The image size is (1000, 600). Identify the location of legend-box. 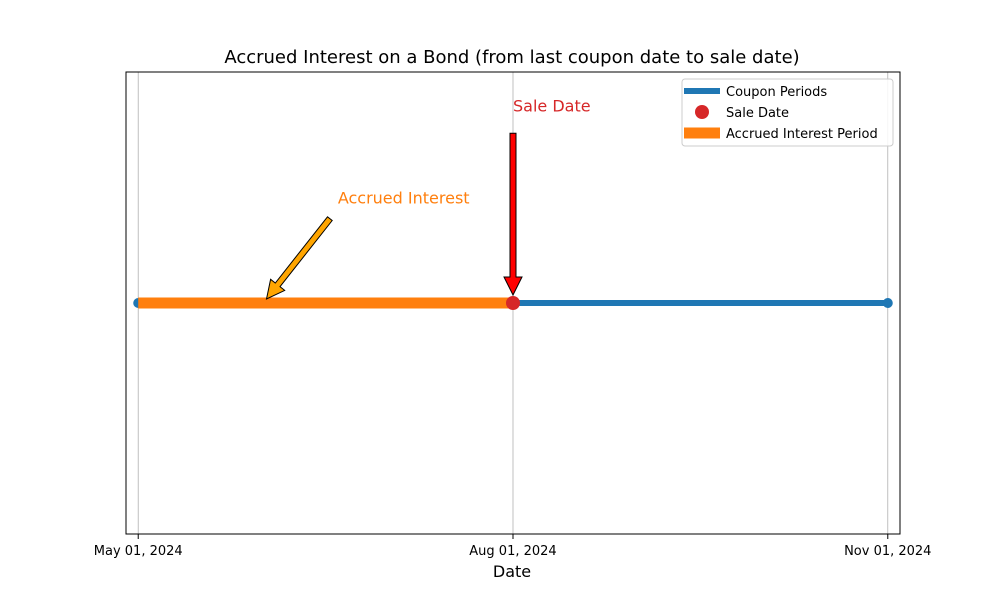
(787, 112).